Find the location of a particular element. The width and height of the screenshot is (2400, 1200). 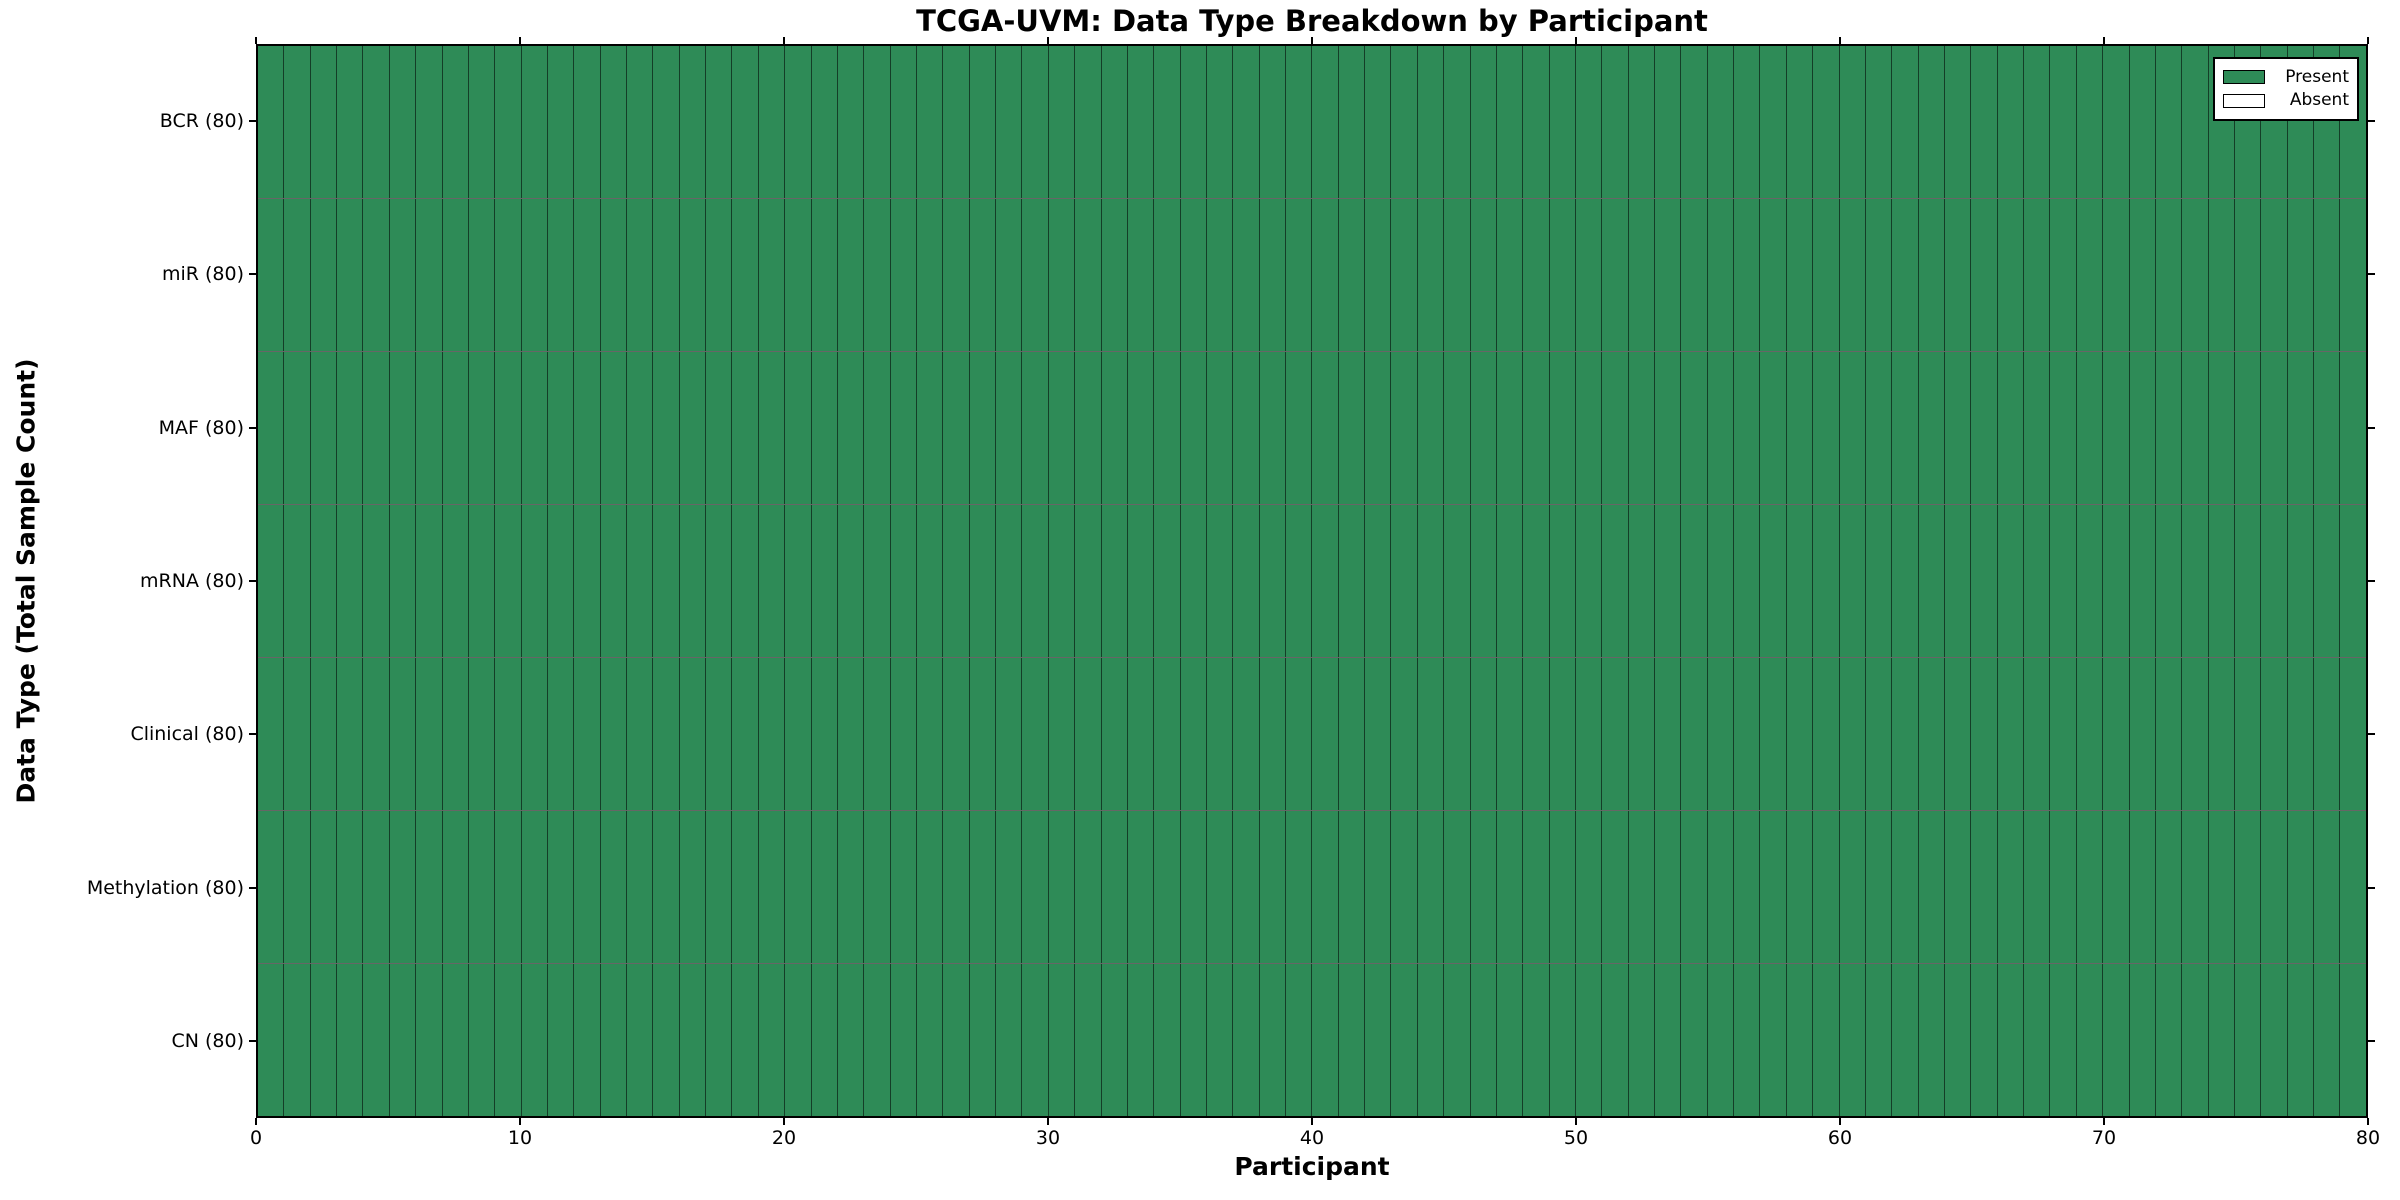

absent-swatch is located at coordinates (2244, 100).